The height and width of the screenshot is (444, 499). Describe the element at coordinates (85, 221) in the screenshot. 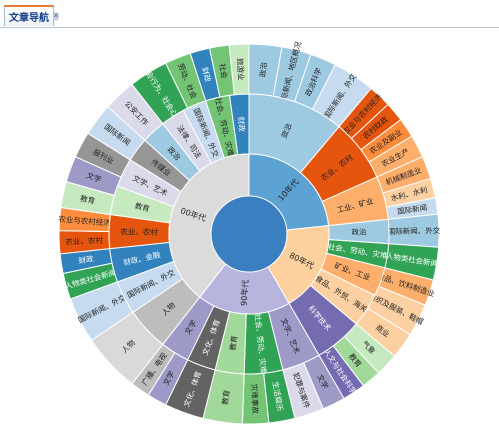

I see `sunburst-outer-label: 农业与农村经济` at that location.